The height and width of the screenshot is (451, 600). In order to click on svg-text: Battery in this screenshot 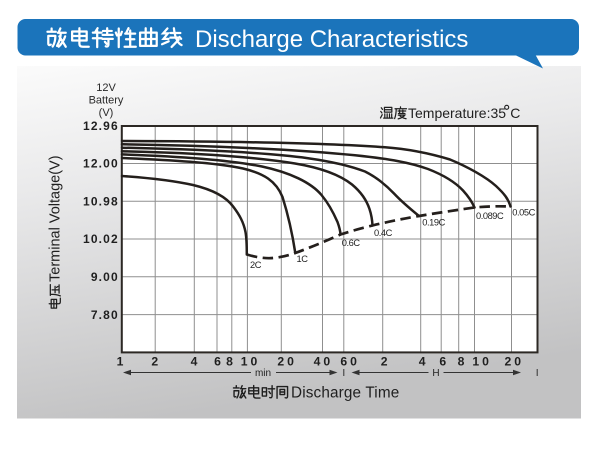, I will do `click(106, 101)`.